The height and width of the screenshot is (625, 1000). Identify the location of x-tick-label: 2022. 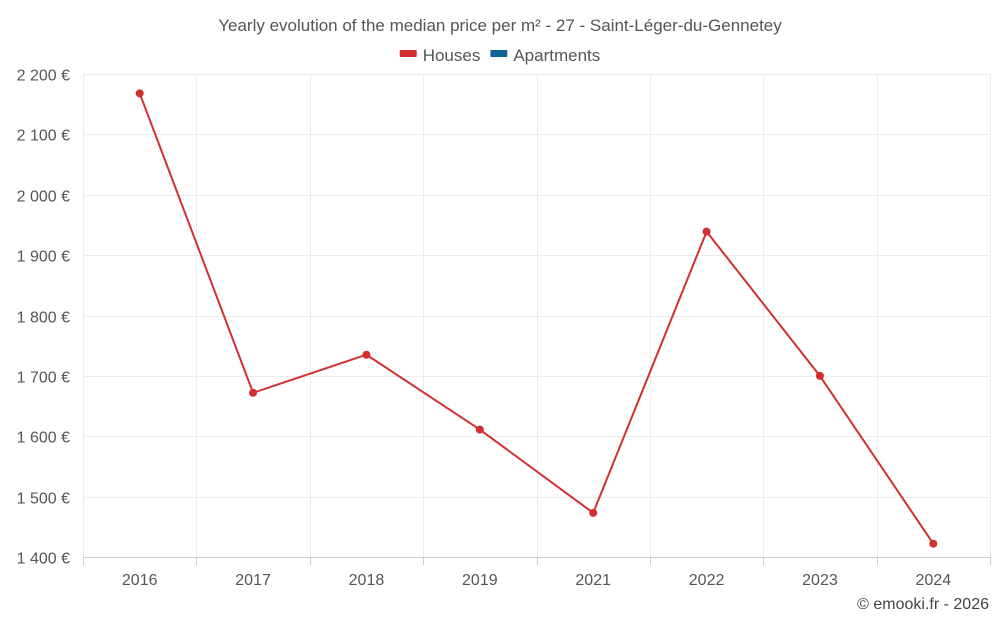
(707, 580).